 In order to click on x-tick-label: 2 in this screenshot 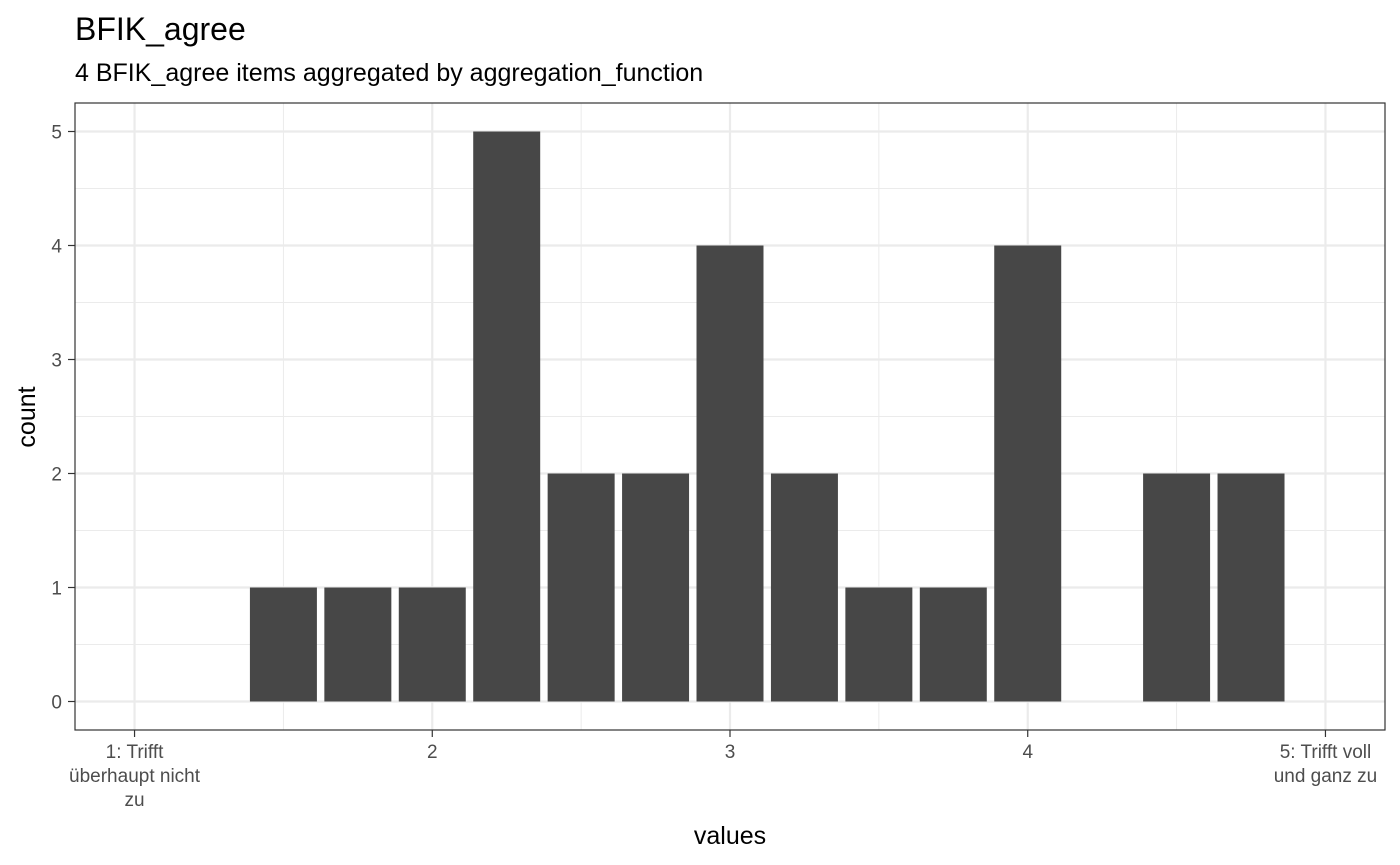, I will do `click(432, 752)`.